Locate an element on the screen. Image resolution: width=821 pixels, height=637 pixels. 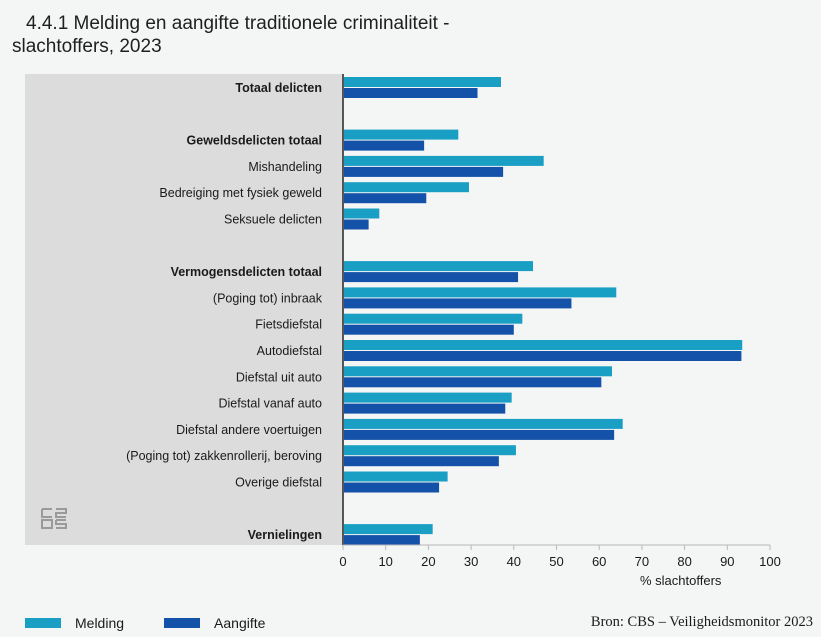
category-label: Seksuele delicten is located at coordinates (273, 220).